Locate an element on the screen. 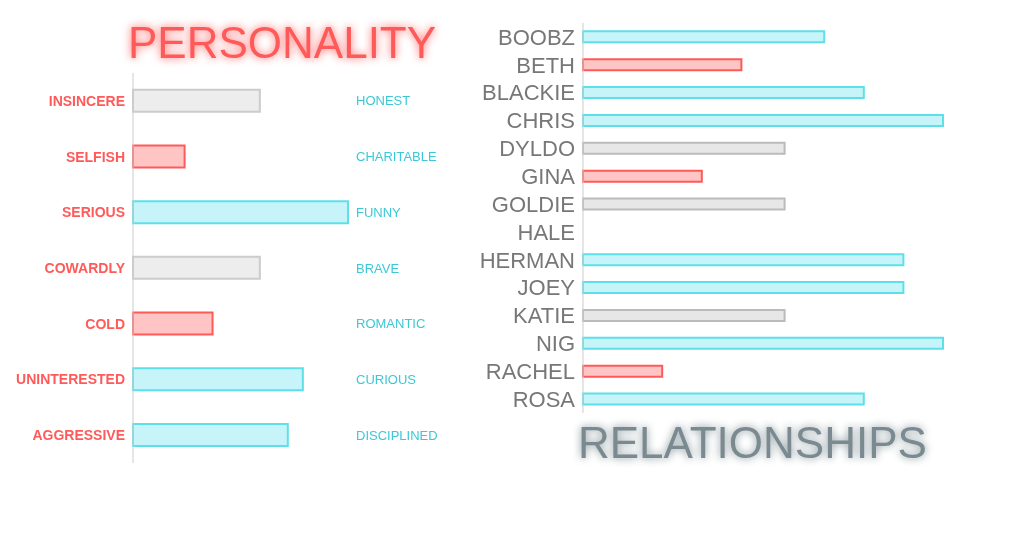 This screenshot has width=1024, height=546. y-tick-label: BOOBZ is located at coordinates (536, 37).